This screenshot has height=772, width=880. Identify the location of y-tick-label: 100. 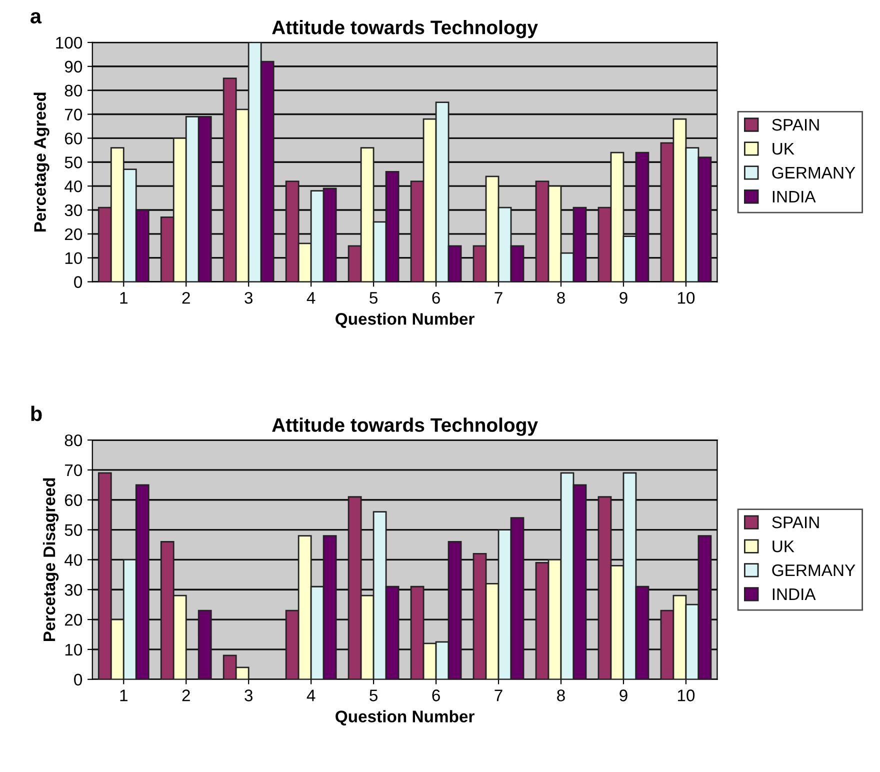
(69, 42).